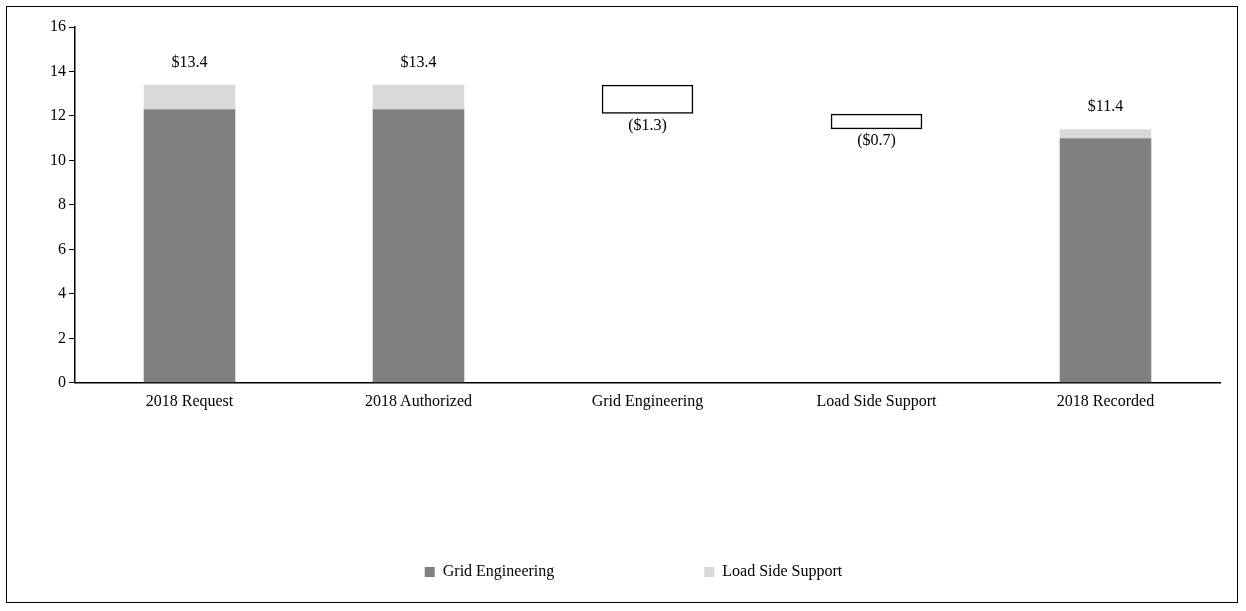 The width and height of the screenshot is (1246, 611). Describe the element at coordinates (58, 159) in the screenshot. I see `y-tick-label: 10` at that location.